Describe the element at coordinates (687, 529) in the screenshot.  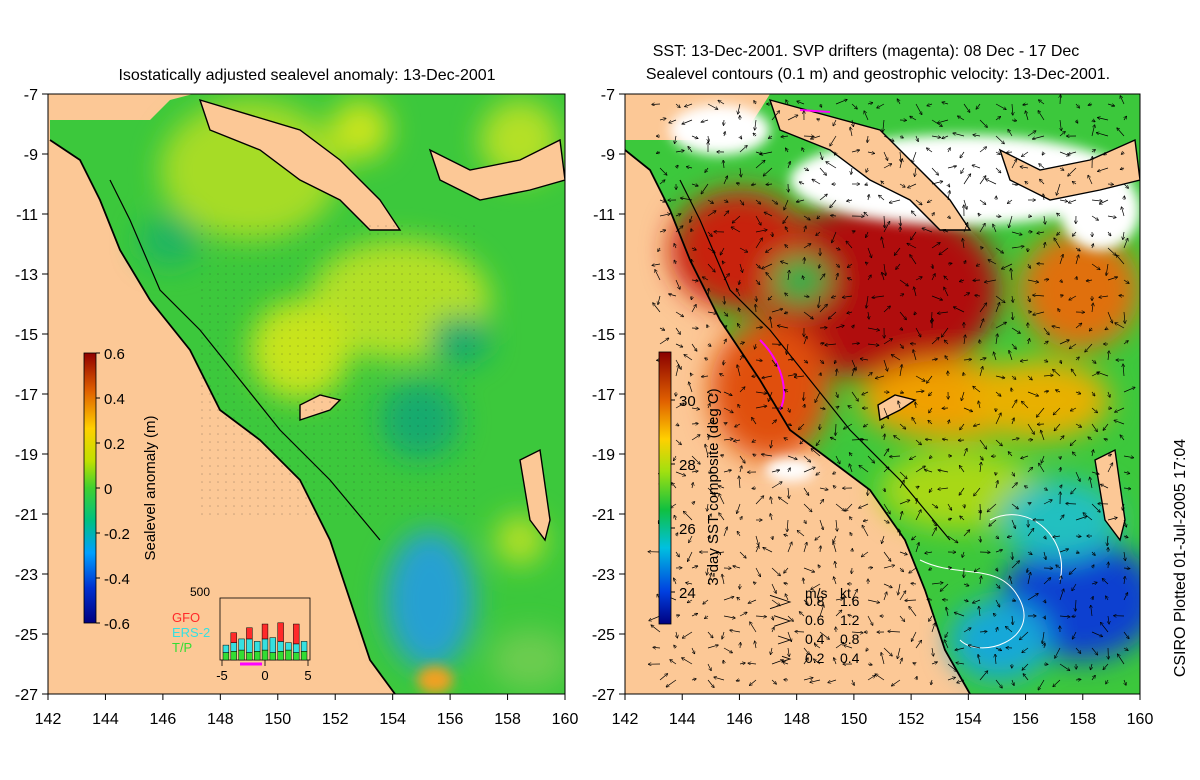
I see `colorbar-tick-label: 26` at that location.